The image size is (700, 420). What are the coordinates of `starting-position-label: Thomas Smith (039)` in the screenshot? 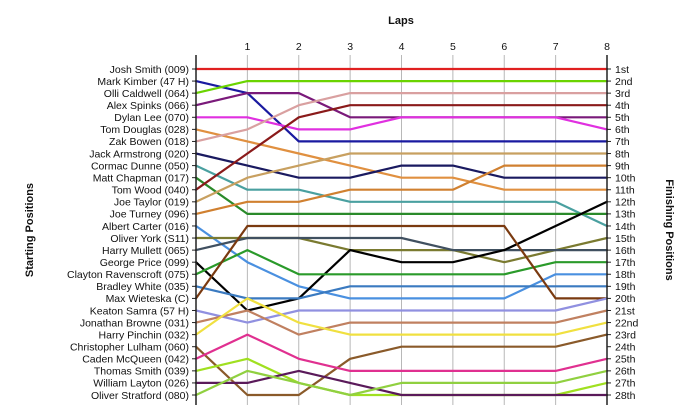 It's located at (141, 372).